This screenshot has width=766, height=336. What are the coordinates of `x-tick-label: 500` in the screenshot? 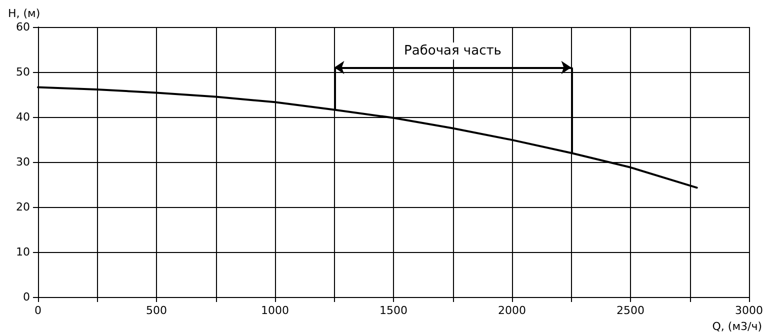 It's located at (156, 310).